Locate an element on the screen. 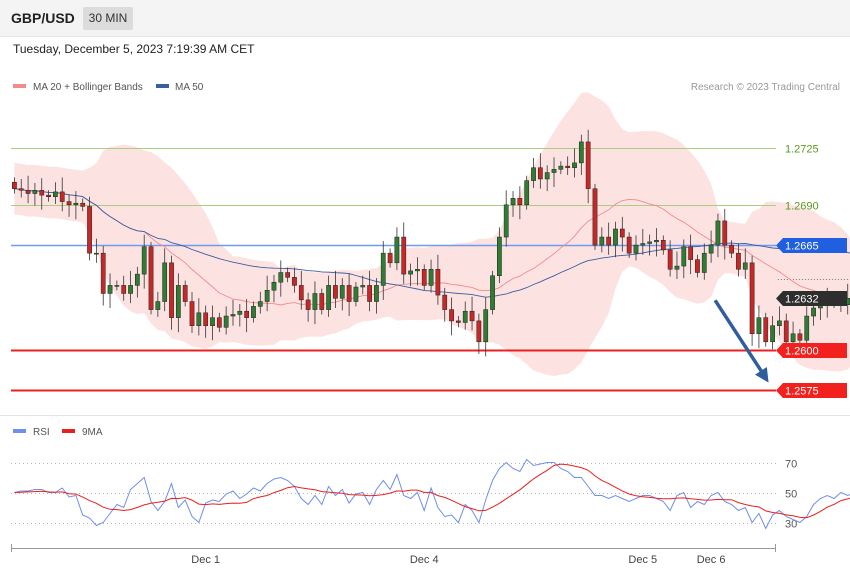 The image size is (850, 576). level-label-1.2632: 1.2632 is located at coordinates (802, 300).